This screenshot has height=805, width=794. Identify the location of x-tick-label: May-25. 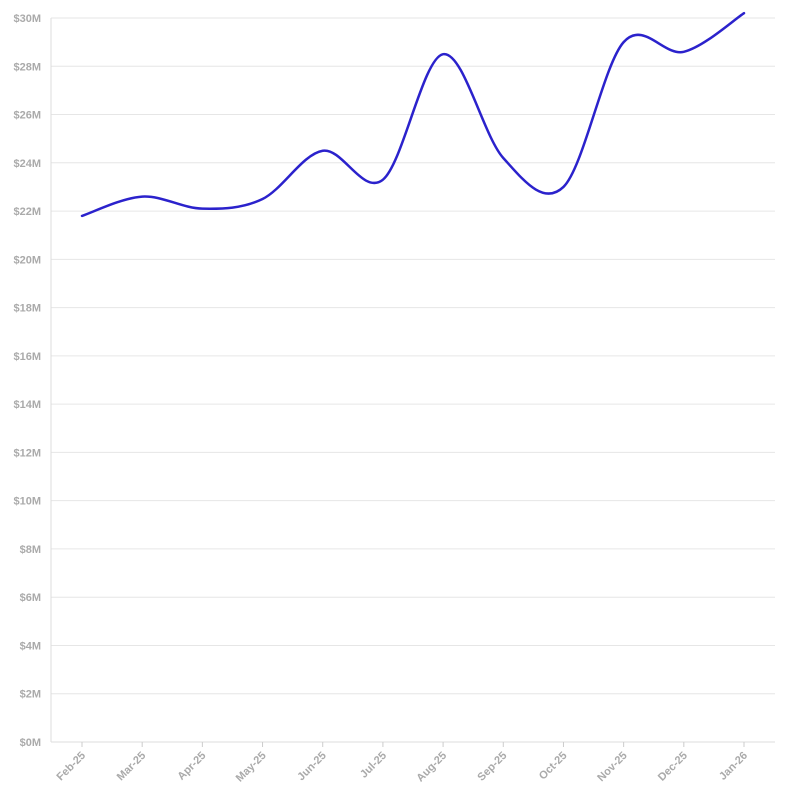
(251, 767).